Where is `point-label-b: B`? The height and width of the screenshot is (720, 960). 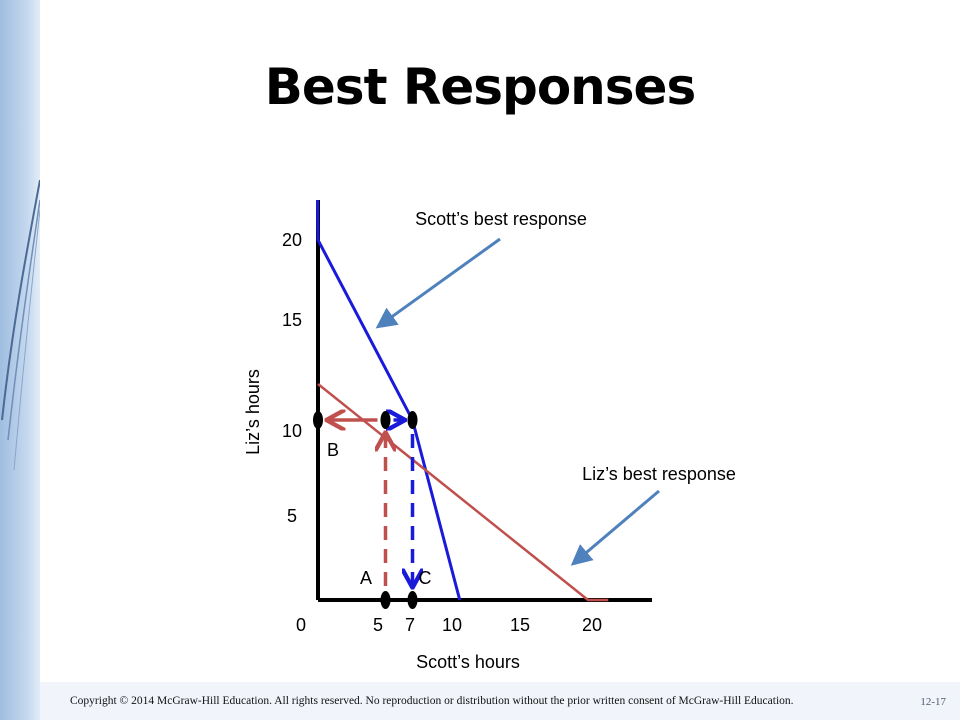
point-label-b: B is located at coordinates (333, 450).